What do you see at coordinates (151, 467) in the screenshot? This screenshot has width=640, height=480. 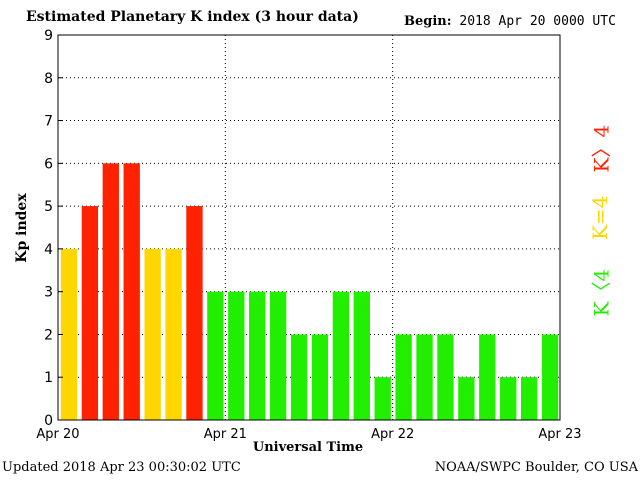 I see `updated-value: 2018 Apr 23 00:30:02 UTC` at bounding box center [151, 467].